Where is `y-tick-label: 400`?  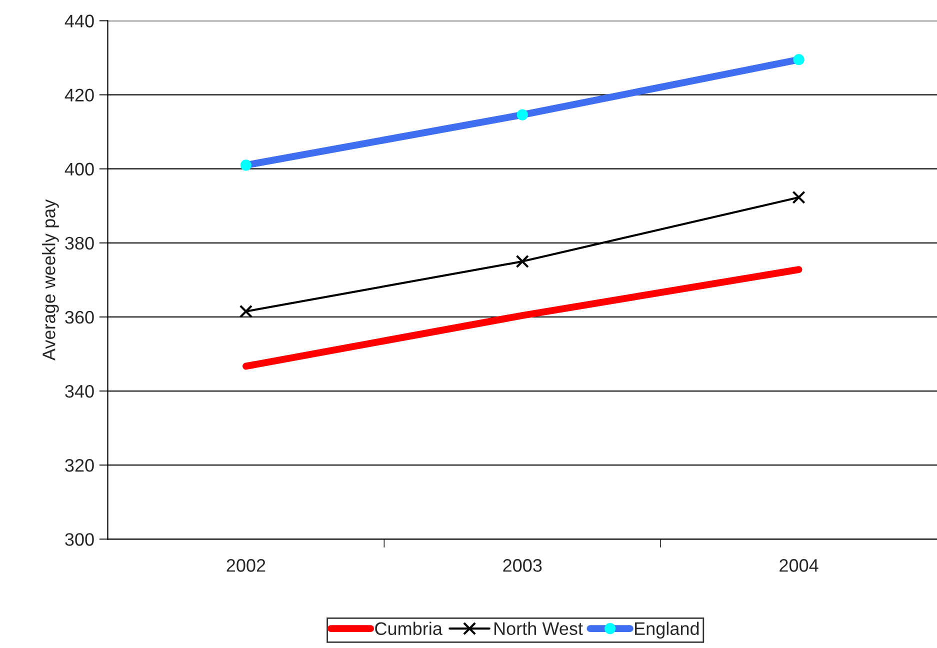 y-tick-label: 400 is located at coordinates (79, 169).